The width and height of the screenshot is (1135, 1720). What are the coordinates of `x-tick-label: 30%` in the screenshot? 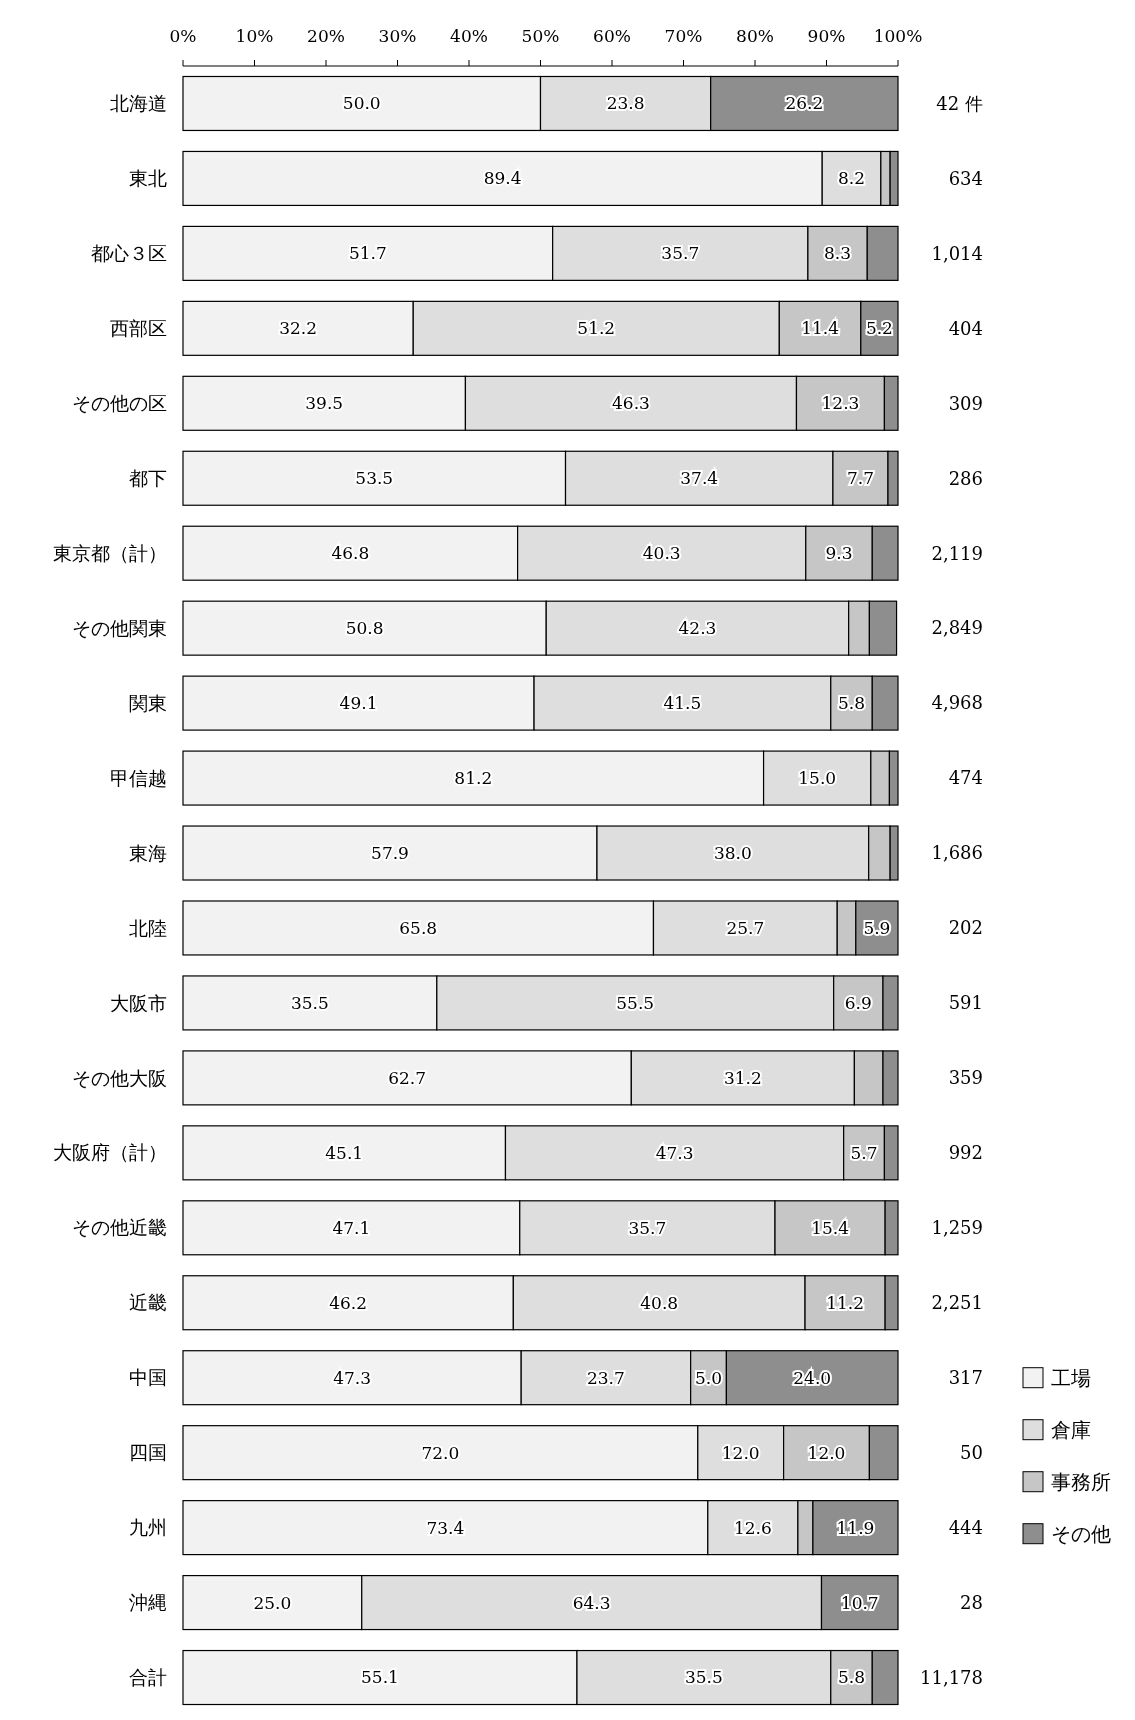 It's located at (397, 36).